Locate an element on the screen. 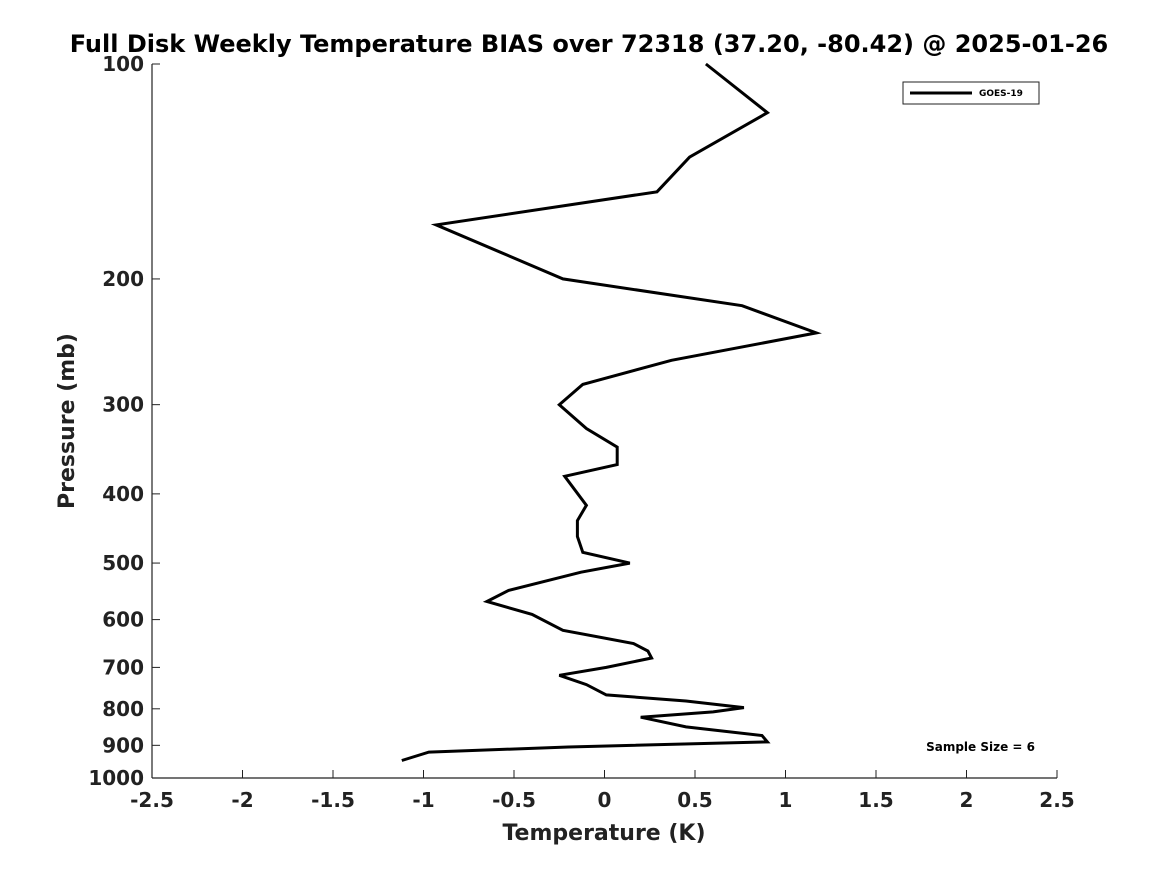 The height and width of the screenshot is (875, 1167). x-ticks: -2.5 -2 -1.5 -1 -0.5 0 0.5 1 1.5 2 2.5 is located at coordinates (602, 791).